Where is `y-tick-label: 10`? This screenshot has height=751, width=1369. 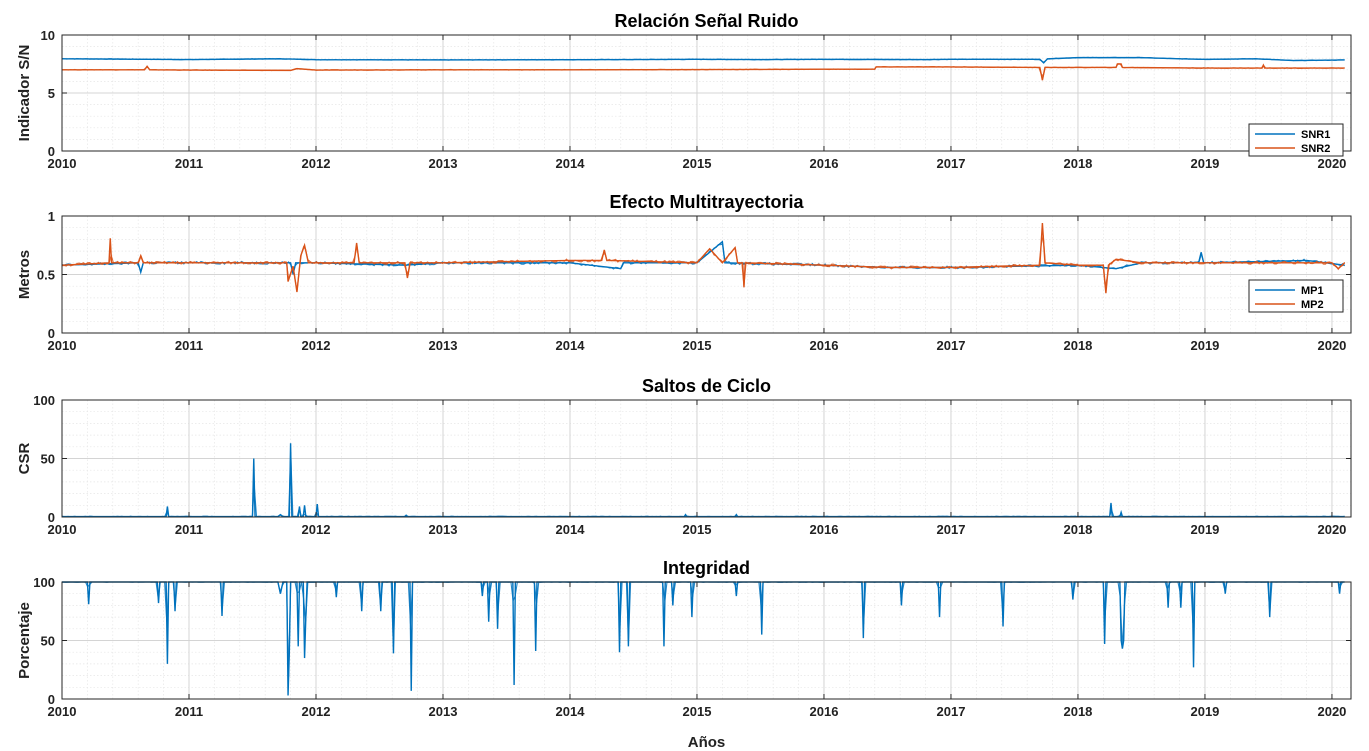
y-tick-label: 10 is located at coordinates (48, 35).